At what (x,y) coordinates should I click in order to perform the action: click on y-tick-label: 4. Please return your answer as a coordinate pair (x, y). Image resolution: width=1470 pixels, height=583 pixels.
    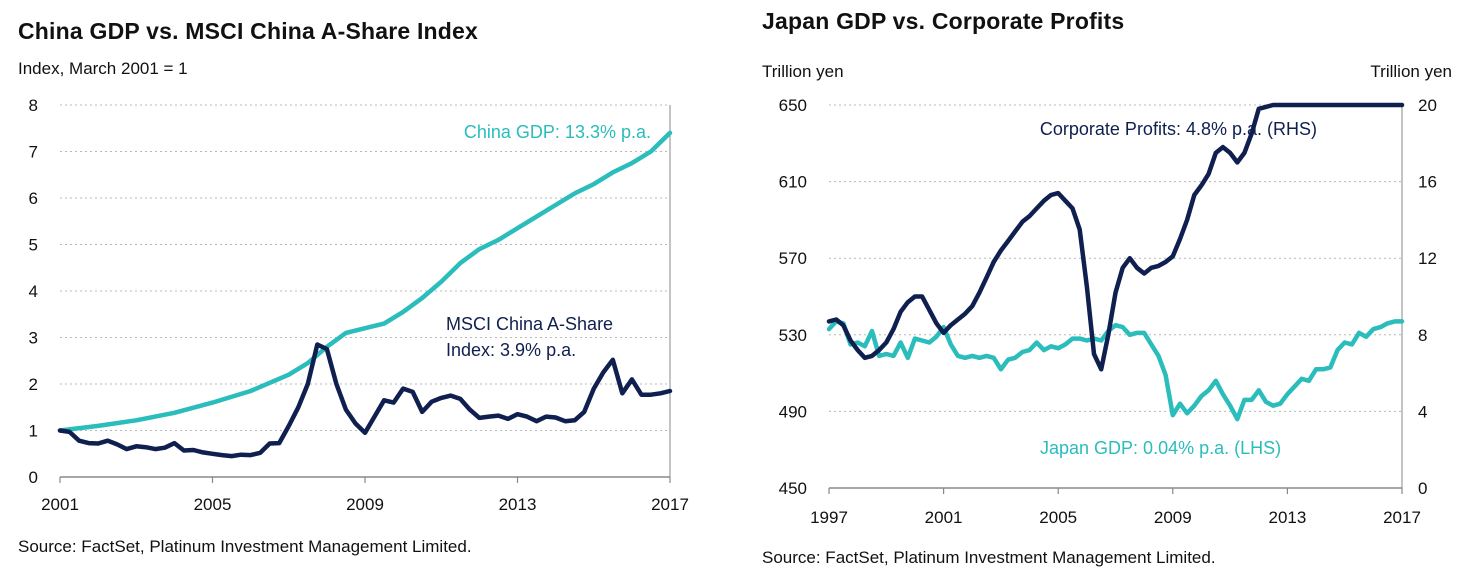
    Looking at the image, I should click on (33, 291).